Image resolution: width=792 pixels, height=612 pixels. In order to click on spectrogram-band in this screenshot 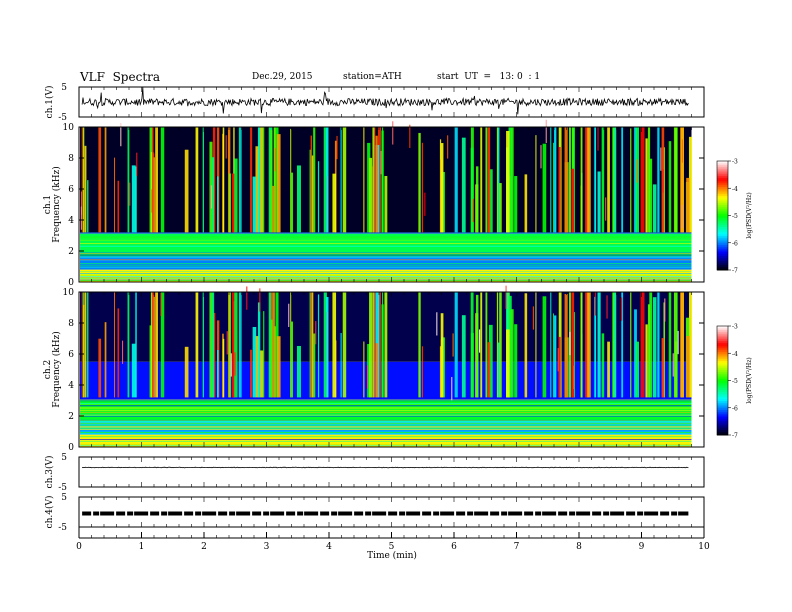, I will do `click(386, 440)`.